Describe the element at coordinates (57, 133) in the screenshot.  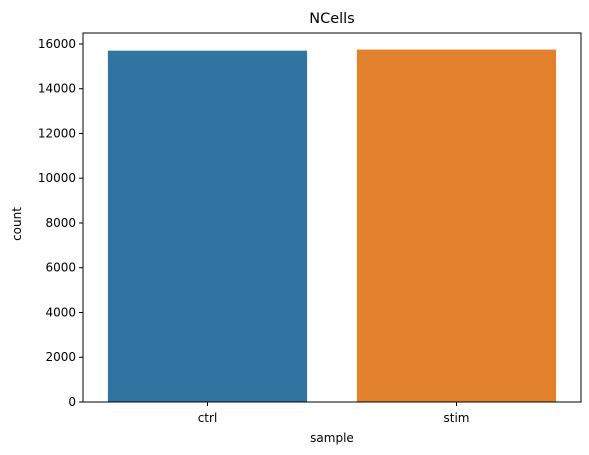
I see `y-tick-label: 12000` at that location.